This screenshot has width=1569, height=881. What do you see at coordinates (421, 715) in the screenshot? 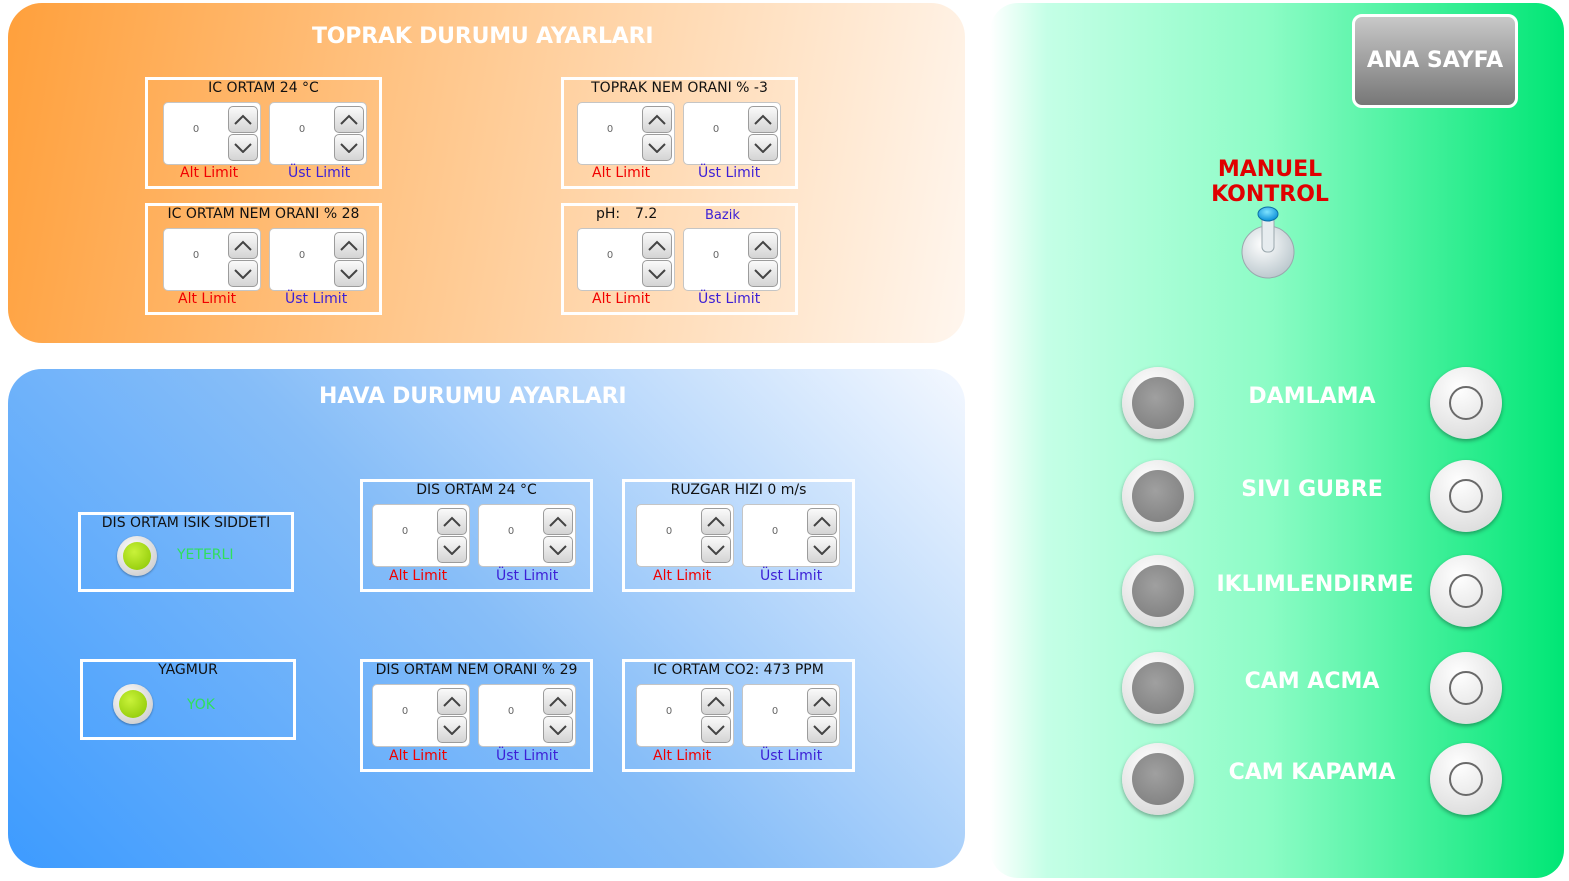
I see `outdoor-humidity-low-stepper: 0` at bounding box center [421, 715].